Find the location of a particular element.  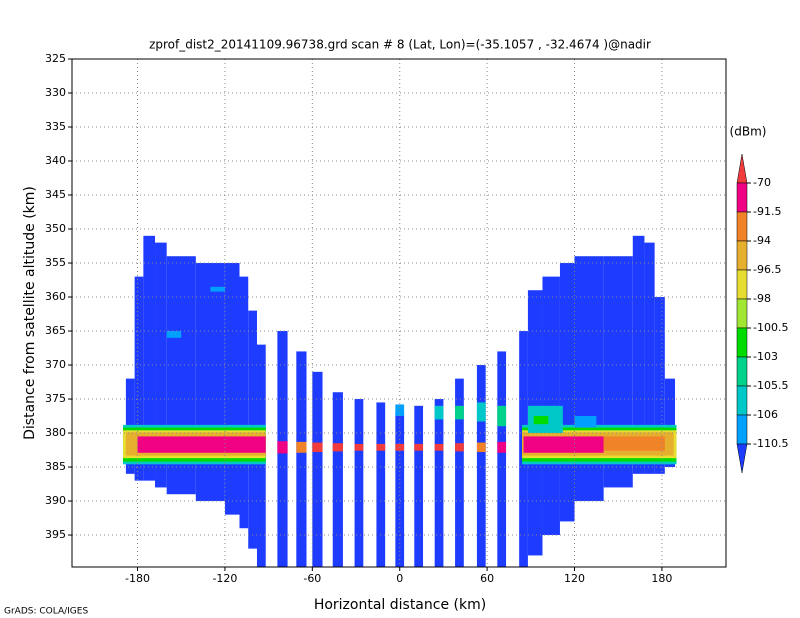

x-axis-label: Horizontal distance (km) is located at coordinates (400, 605).